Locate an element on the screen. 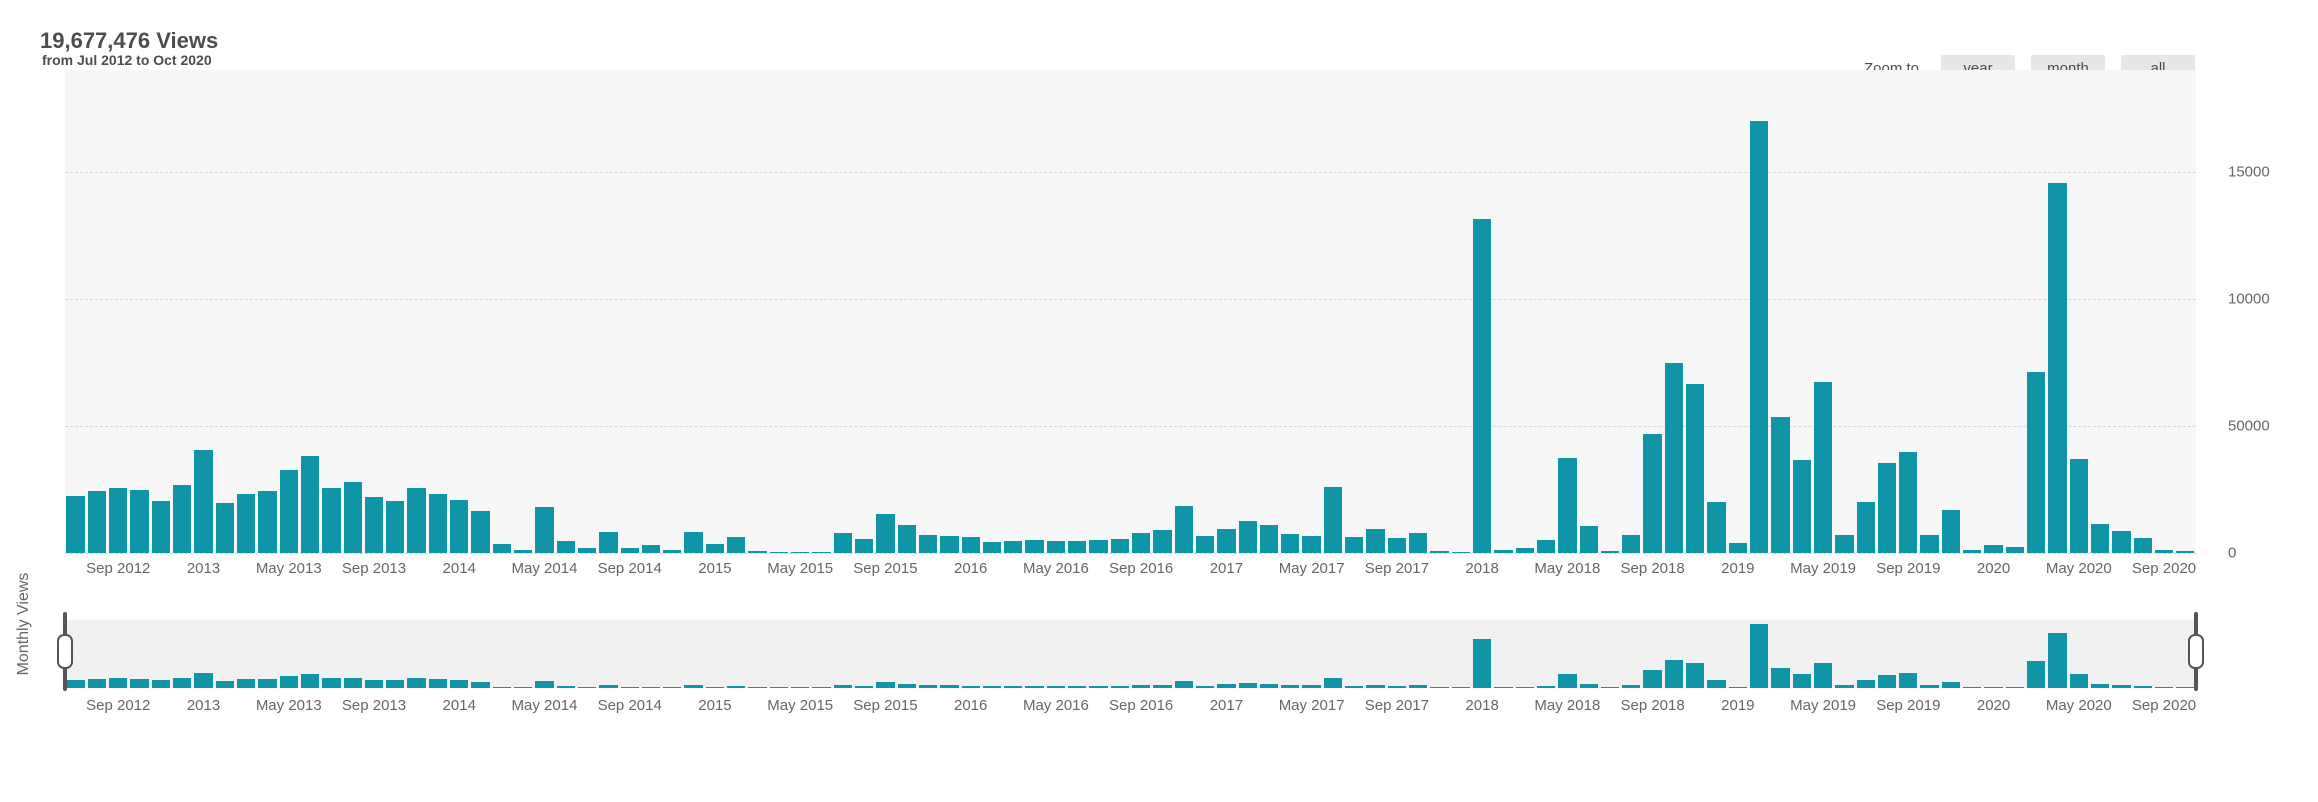 The image size is (2318, 802). bar-Jul-2017 is located at coordinates (1354, 545).